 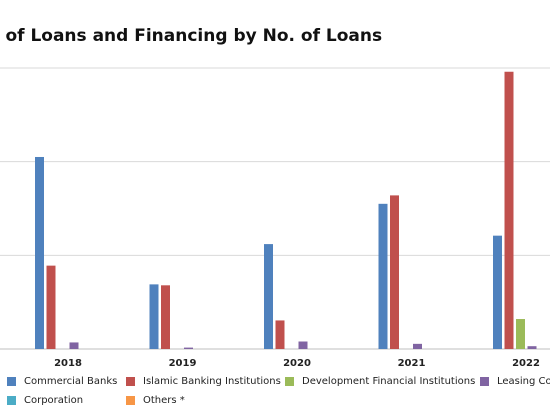 I want to click on legend-label: Others *, so click(x=164, y=400).